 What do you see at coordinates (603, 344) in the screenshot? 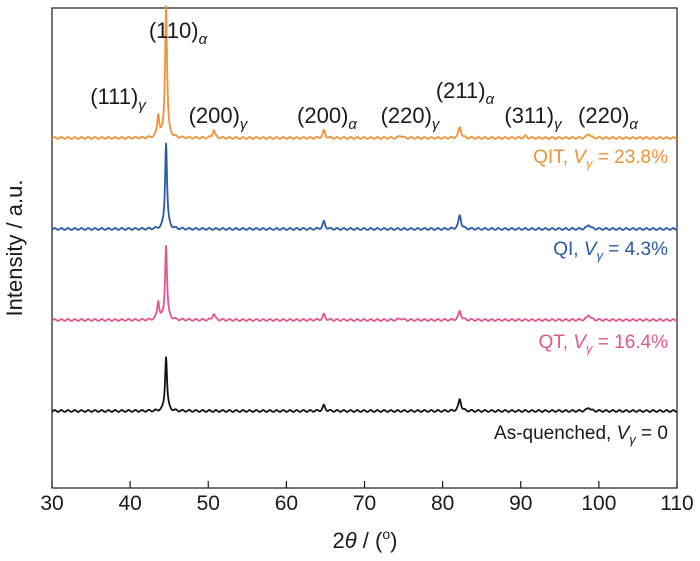
I see `series-label-qt: QT, Vγ = 16.4%` at bounding box center [603, 344].